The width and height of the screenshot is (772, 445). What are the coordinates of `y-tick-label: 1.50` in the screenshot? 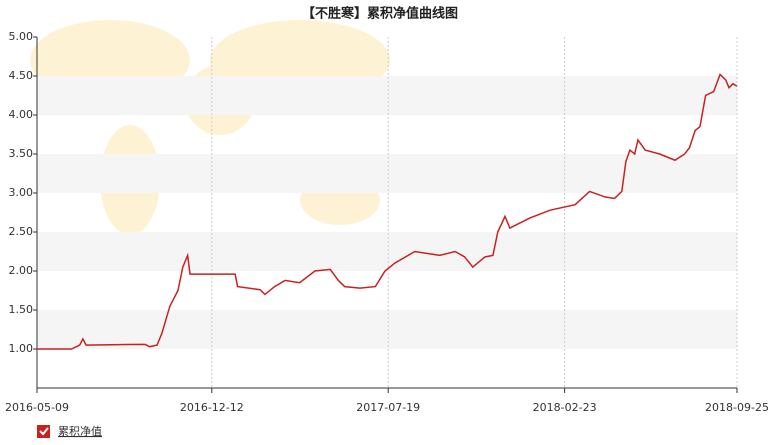 It's located at (21, 309).